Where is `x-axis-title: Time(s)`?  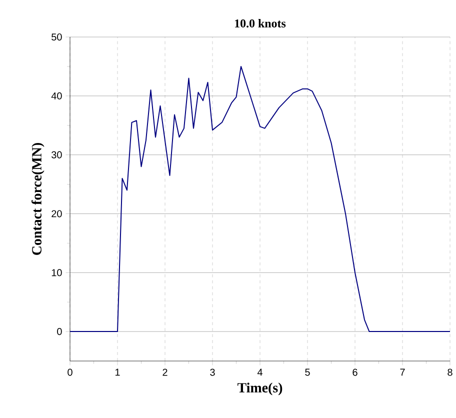
x-axis-title: Time(s) is located at coordinates (259, 389).